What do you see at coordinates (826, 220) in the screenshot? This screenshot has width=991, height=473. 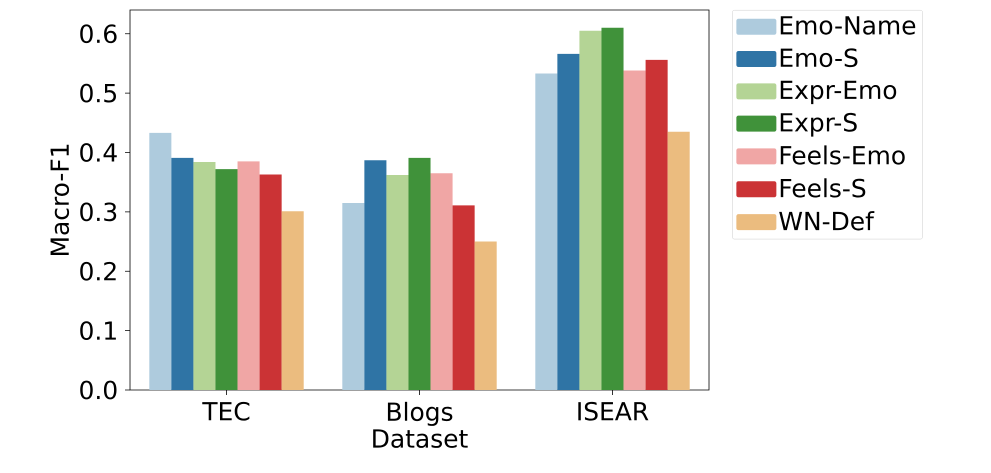 I see `legend-label: WN-Def` at bounding box center [826, 220].